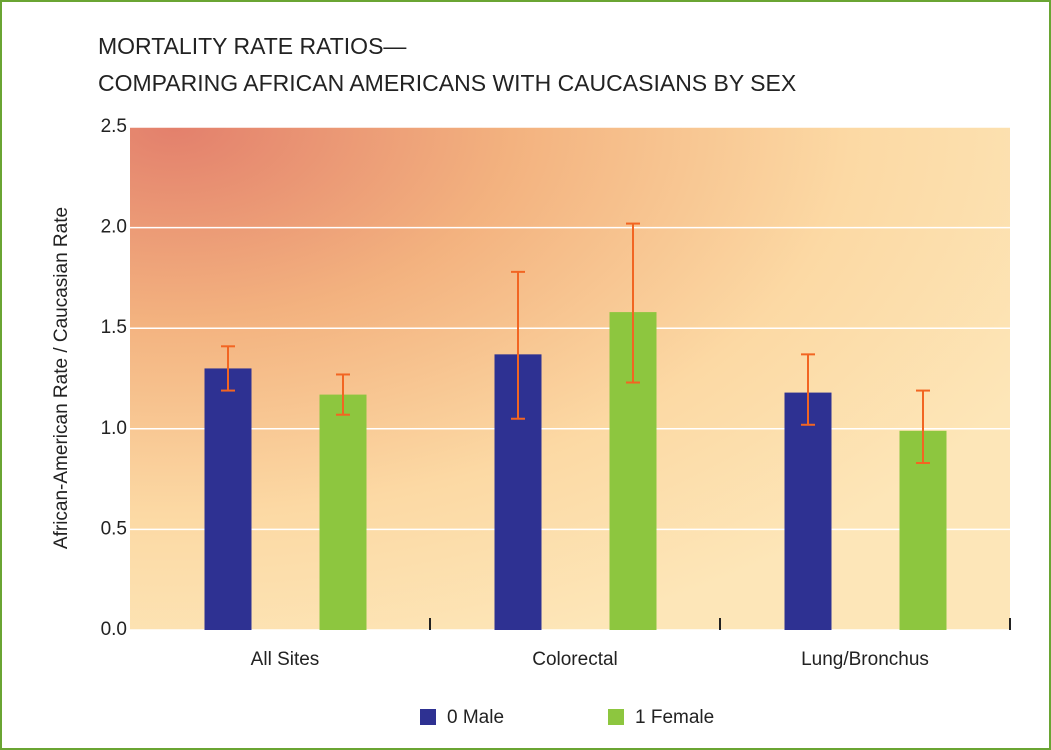  I want to click on chart-title: MORTALITY RATE RATIOS—, so click(252, 46).